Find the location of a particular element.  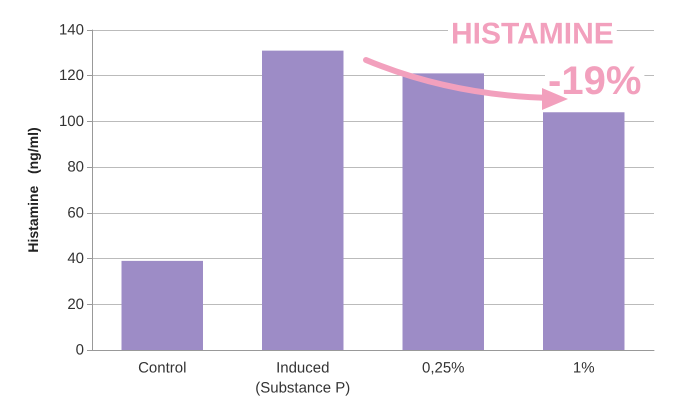

x-tick-label: 1% is located at coordinates (583, 368).